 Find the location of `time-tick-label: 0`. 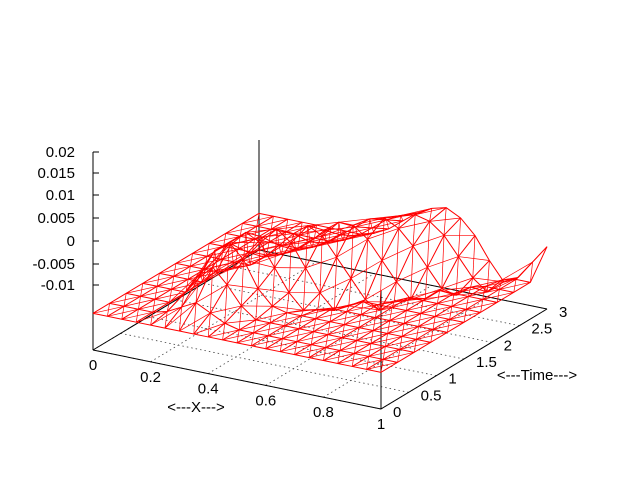

time-tick-label: 0 is located at coordinates (397, 412).